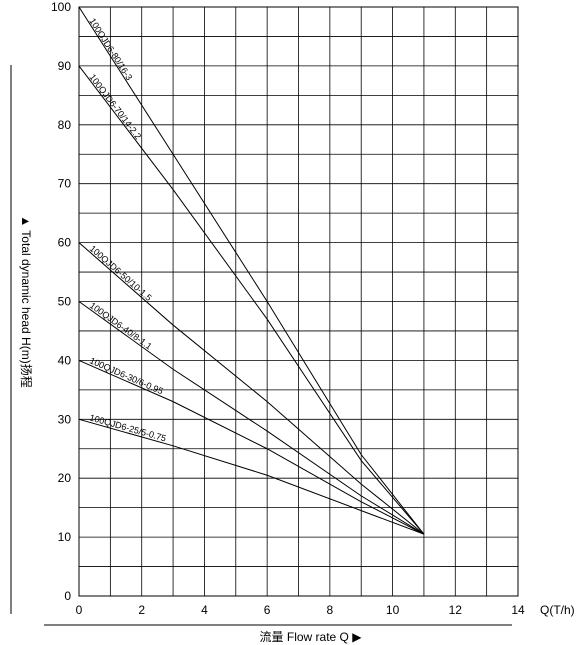  What do you see at coordinates (393, 610) in the screenshot?
I see `x-tick-label: 10` at bounding box center [393, 610].